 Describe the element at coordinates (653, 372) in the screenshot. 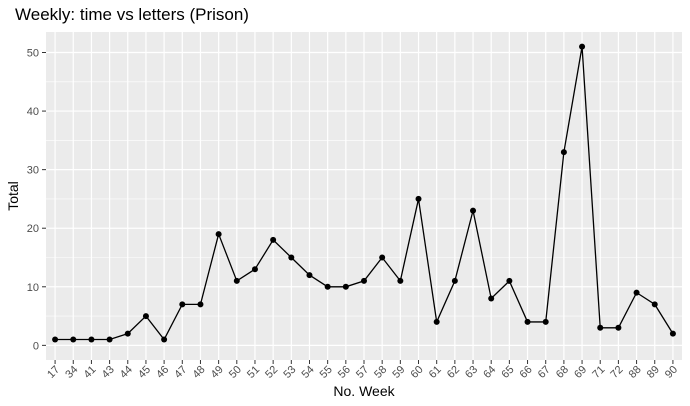

I see `x-tick-label: 89` at that location.